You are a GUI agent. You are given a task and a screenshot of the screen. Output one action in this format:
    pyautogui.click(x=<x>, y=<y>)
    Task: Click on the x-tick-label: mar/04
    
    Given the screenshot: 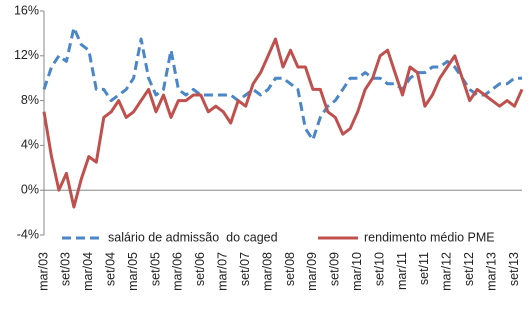 What is the action you would take?
    pyautogui.click(x=88, y=271)
    